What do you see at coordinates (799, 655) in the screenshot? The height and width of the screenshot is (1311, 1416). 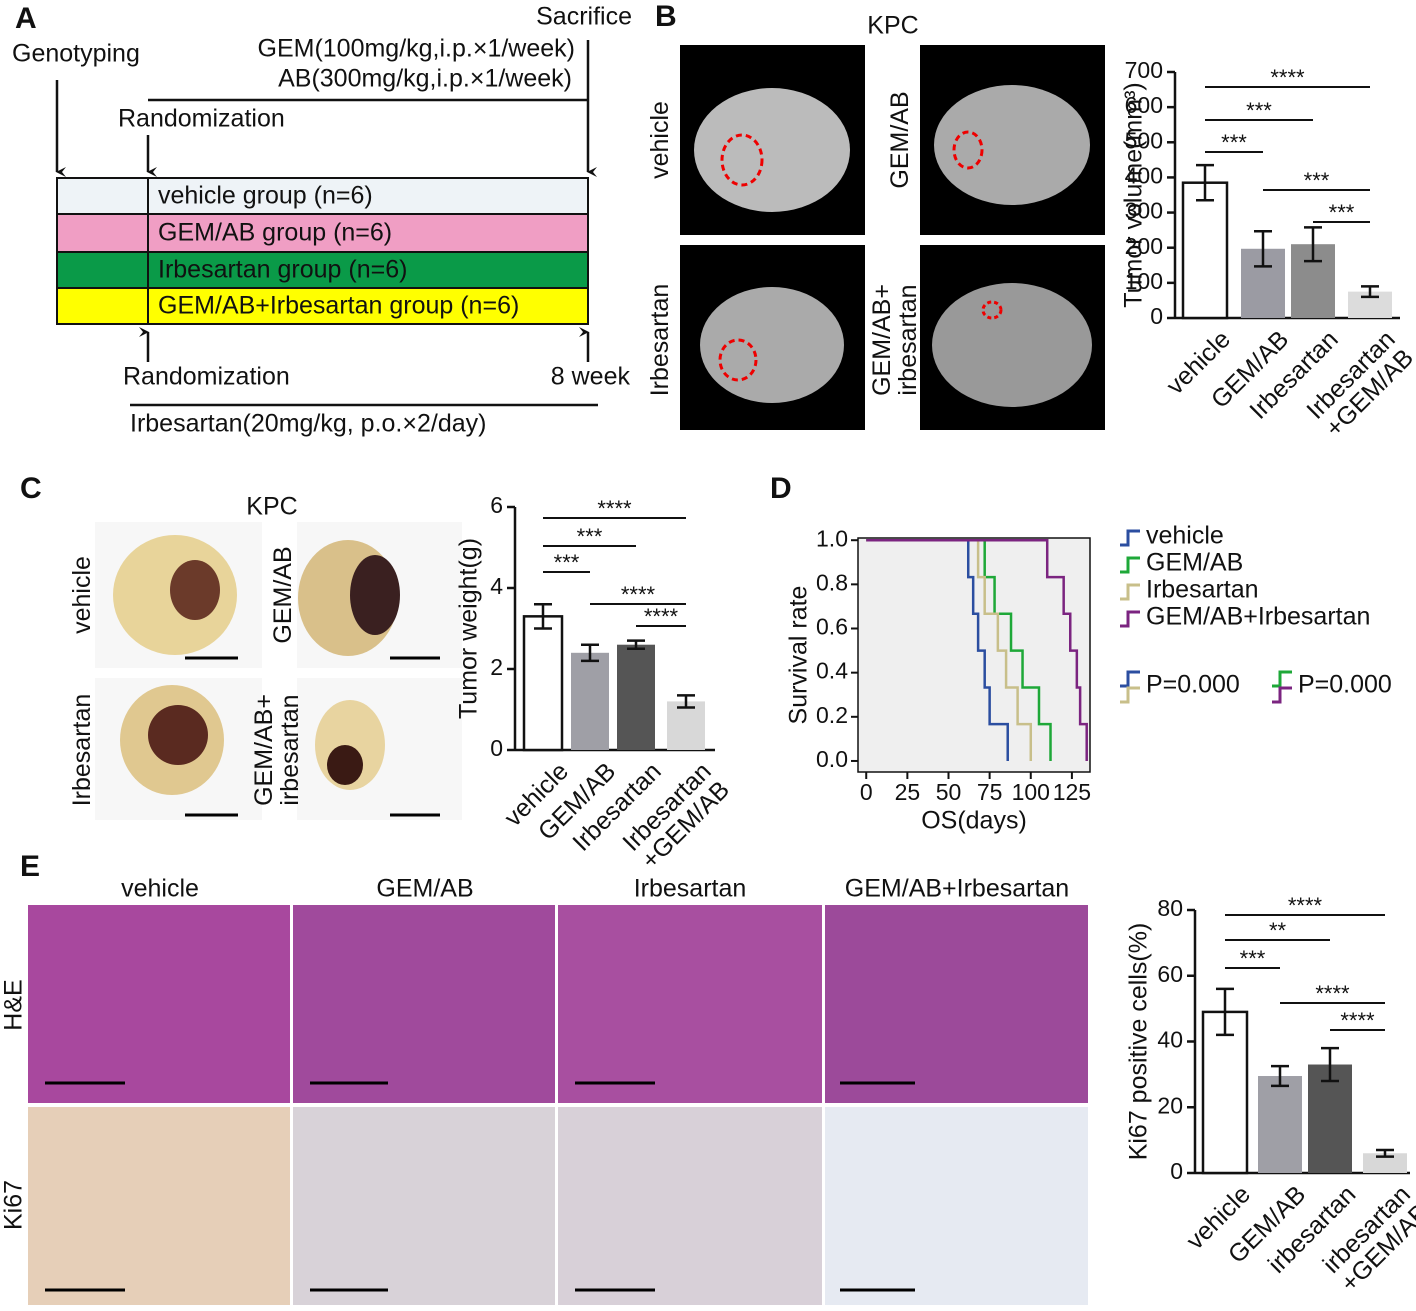 I see `y-axis-label: Survival rate` at bounding box center [799, 655].